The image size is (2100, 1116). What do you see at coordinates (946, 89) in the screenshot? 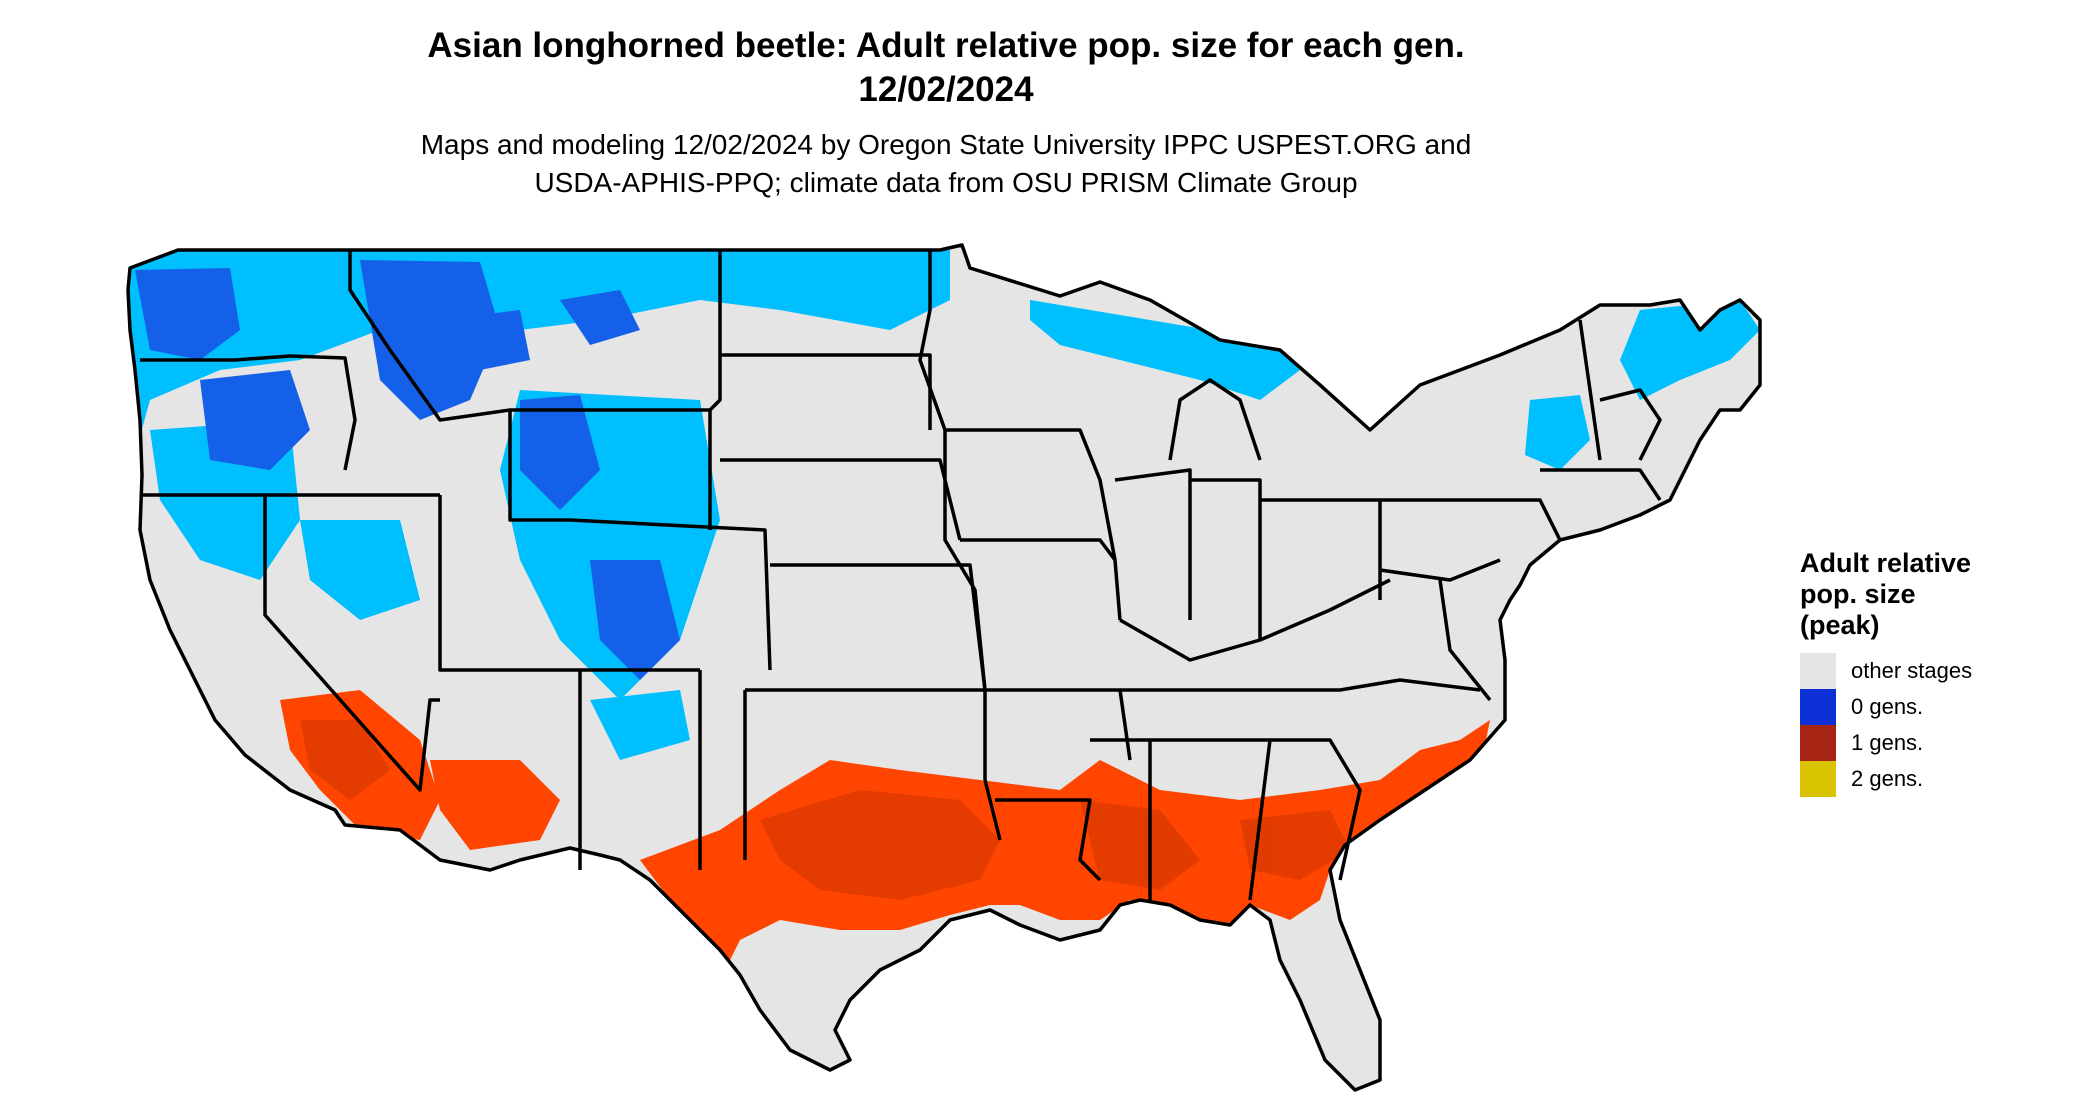
I see `map-date: 12/02/2024` at bounding box center [946, 89].